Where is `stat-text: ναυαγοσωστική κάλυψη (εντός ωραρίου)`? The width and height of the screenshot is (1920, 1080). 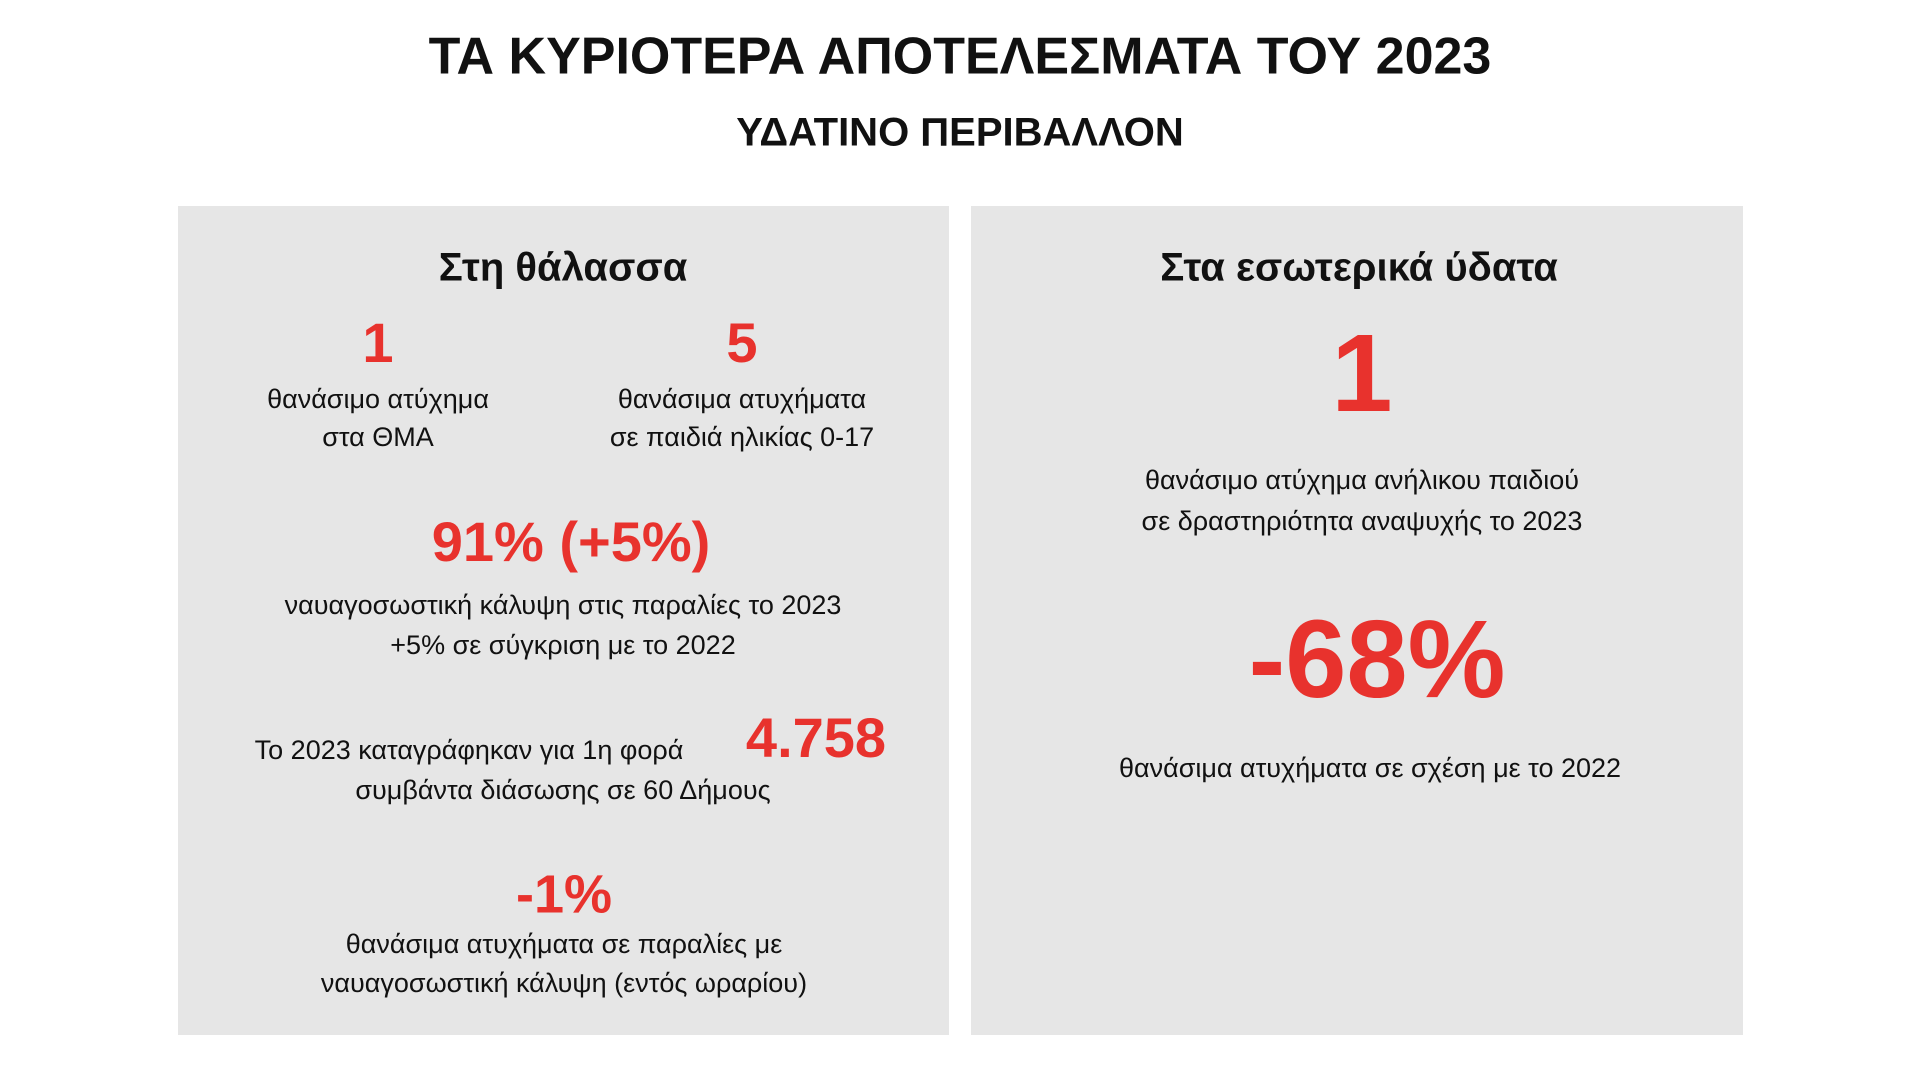
stat-text: ναυαγοσωστική κάλυψη (εντός ωραρίου) is located at coordinates (564, 983).